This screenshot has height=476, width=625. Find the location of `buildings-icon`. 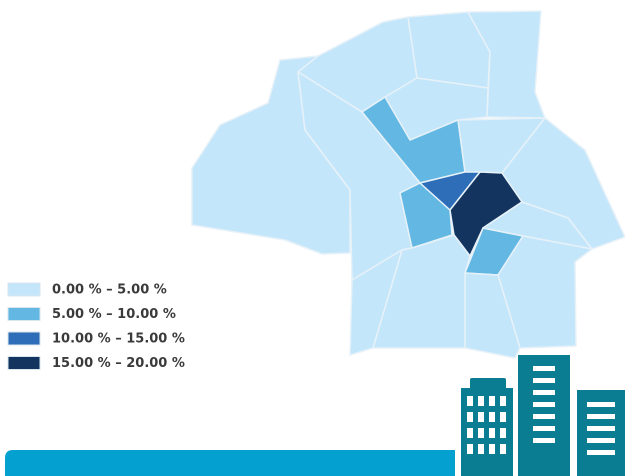

buildings-icon is located at coordinates (543, 415).